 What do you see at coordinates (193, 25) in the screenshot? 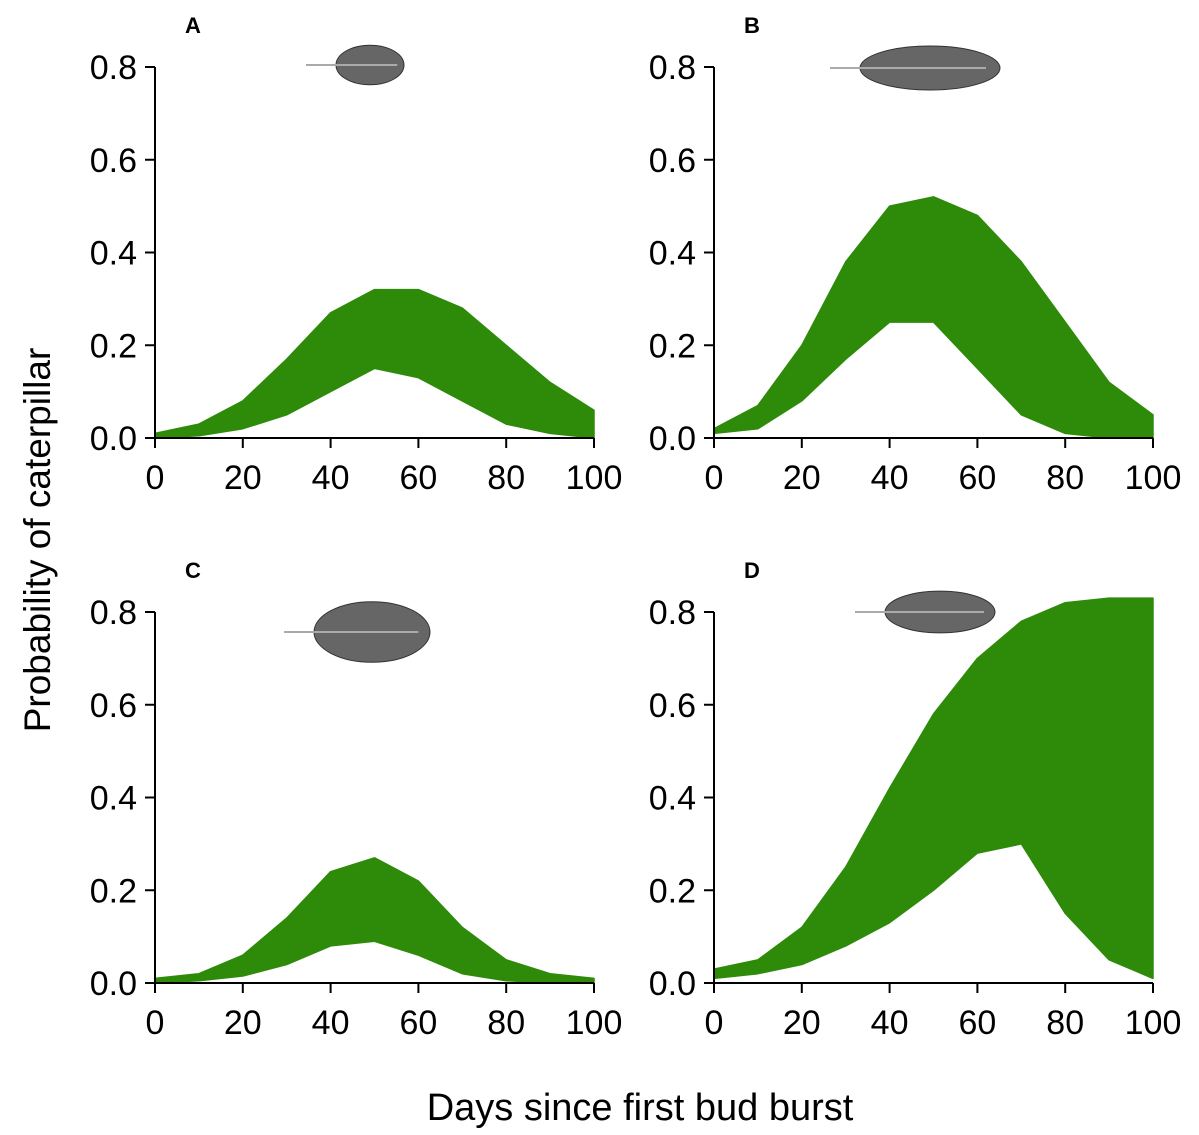
I see `panel-label: A` at bounding box center [193, 25].